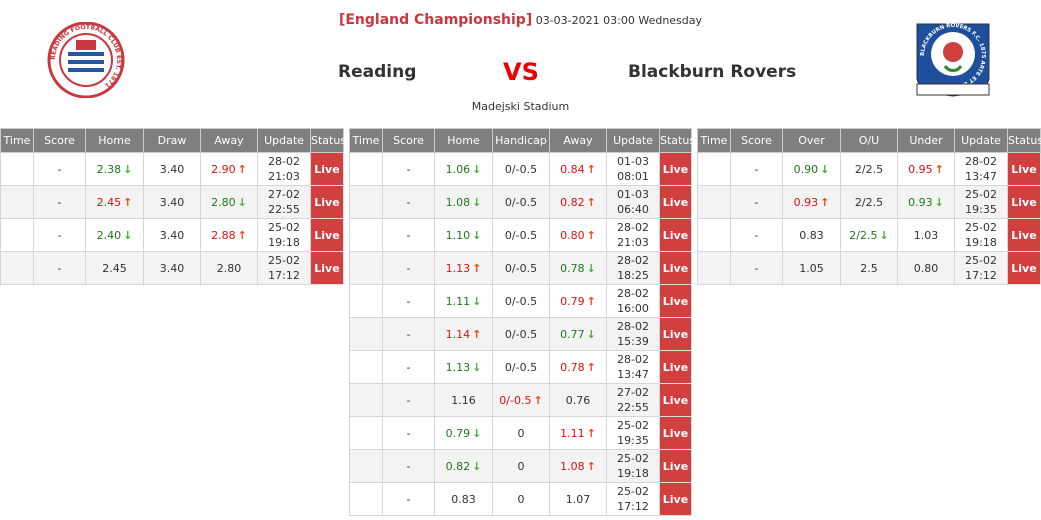 The image size is (1041, 520). I want to click on match-datetime: 03-03-2021 03:00 Wednesday, so click(619, 20).